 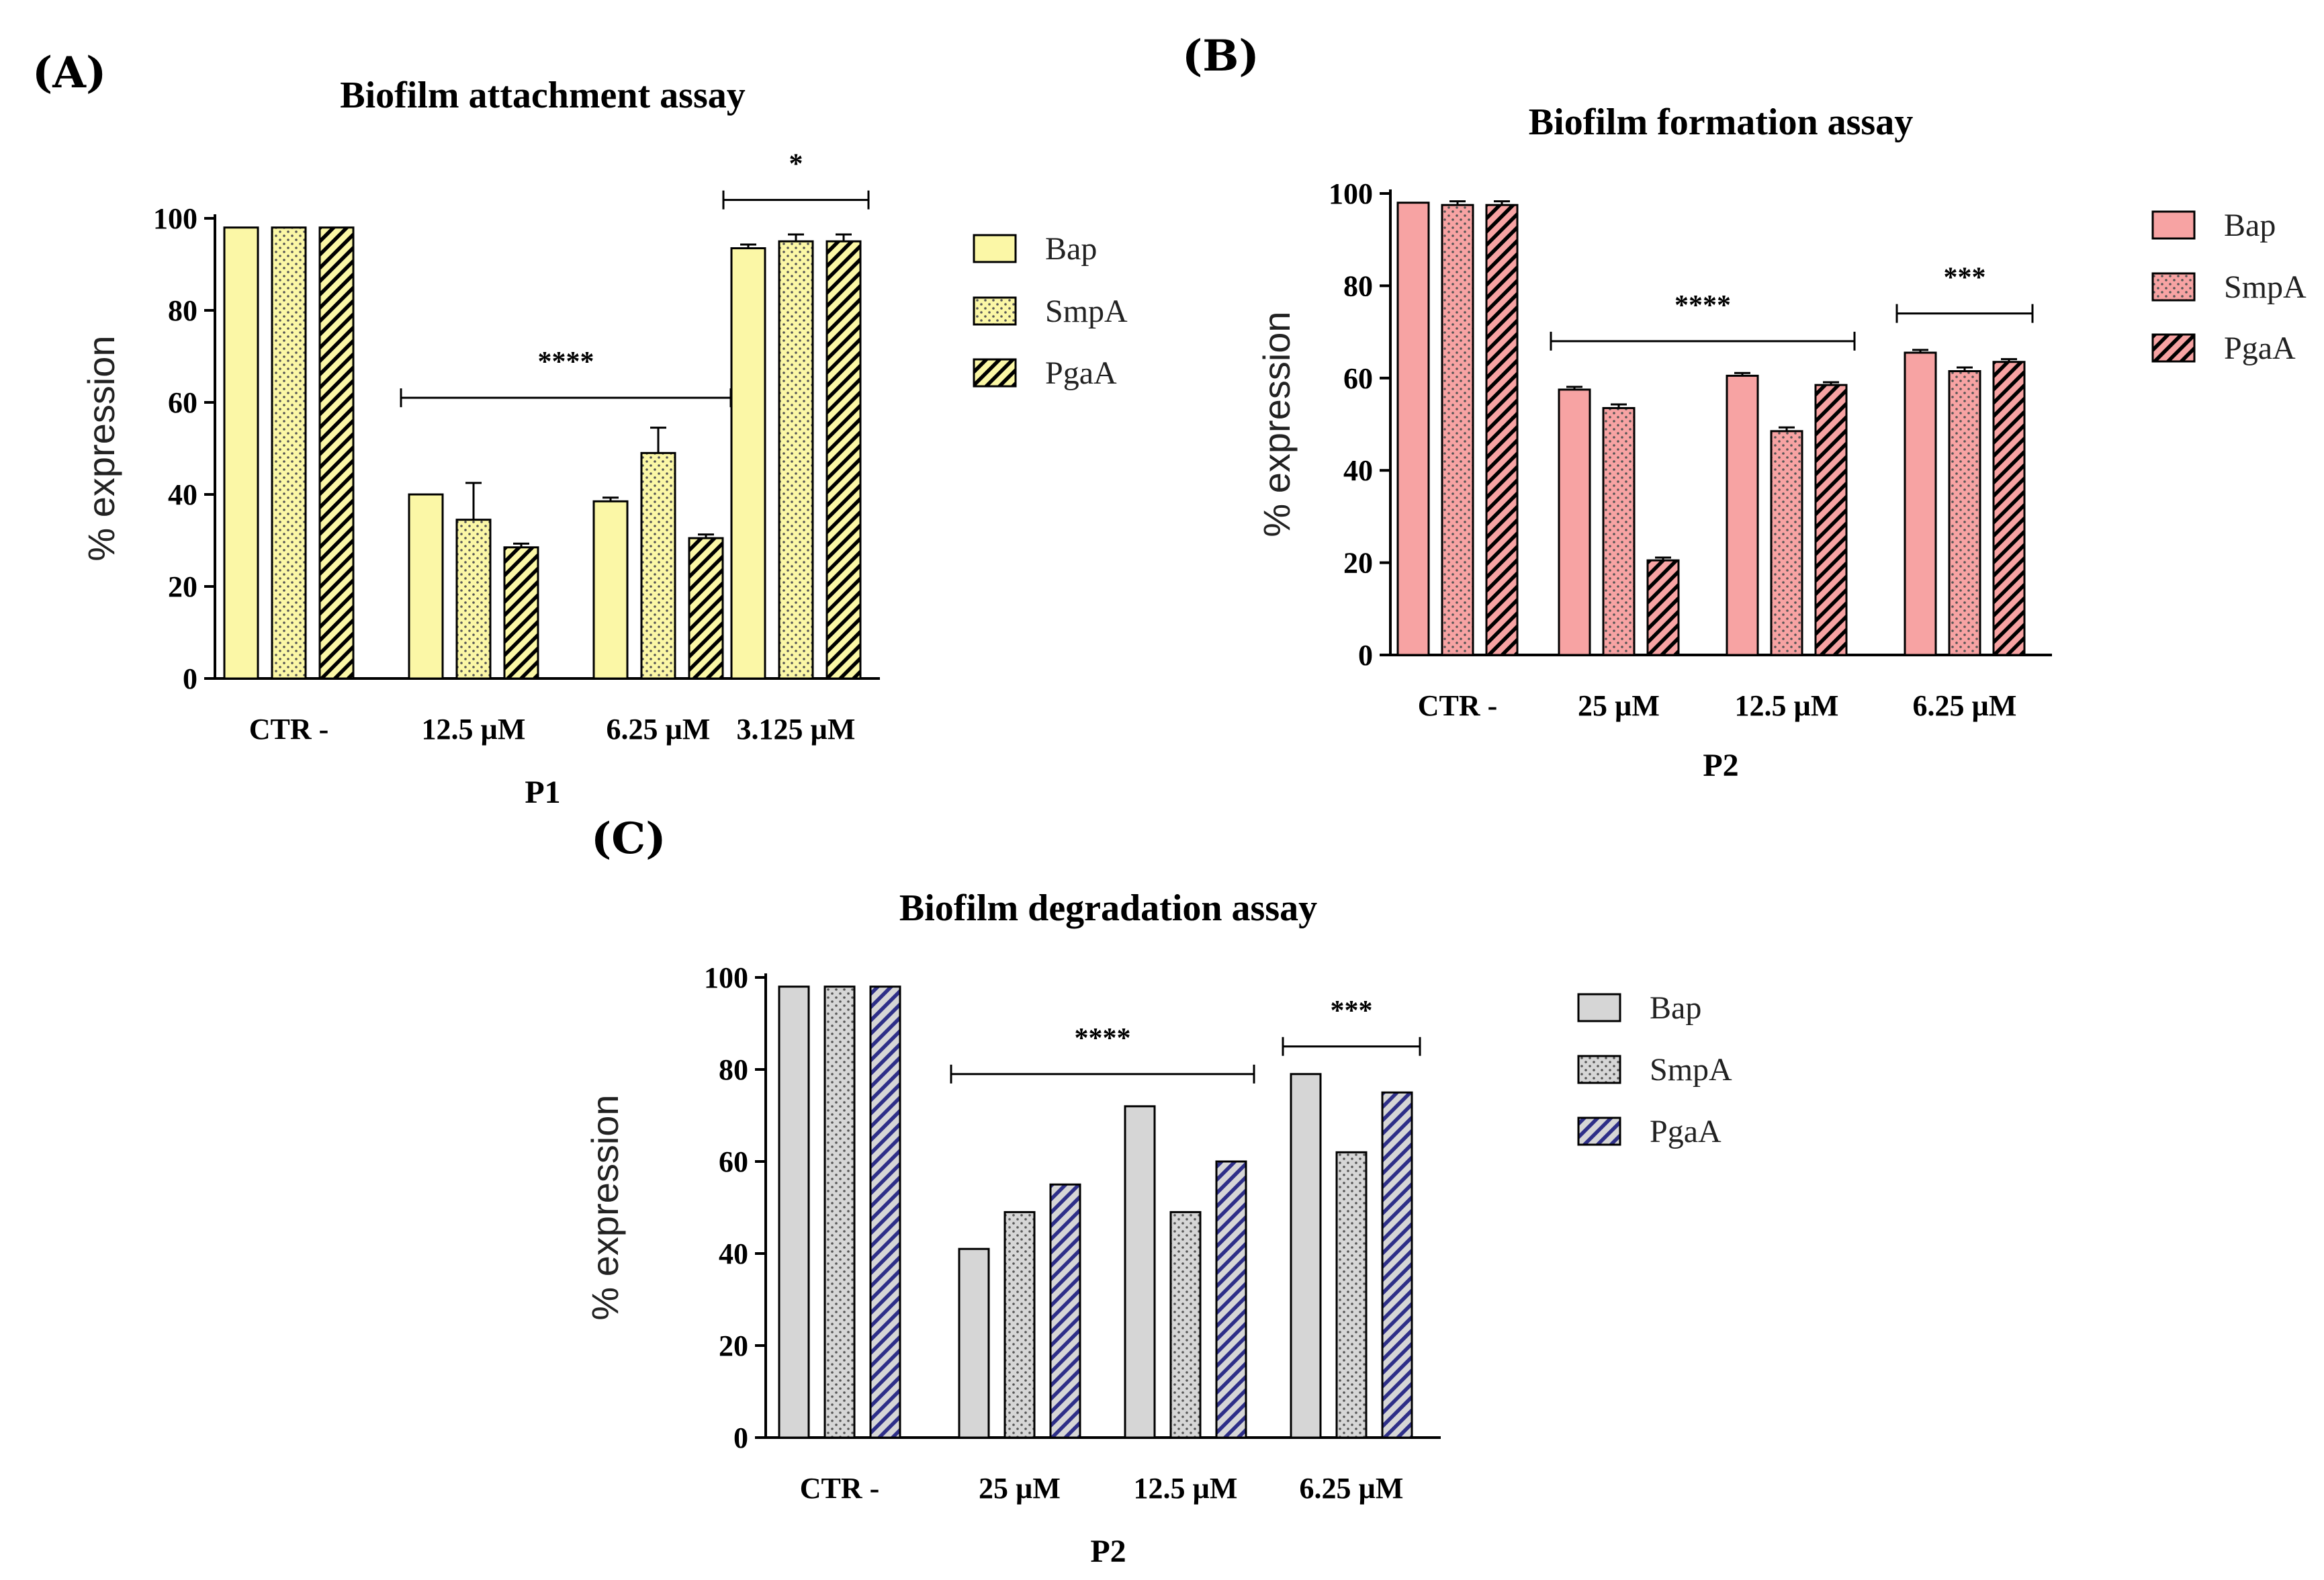 I want to click on chart-title: Biofilm degradation assay, so click(x=1108, y=908).